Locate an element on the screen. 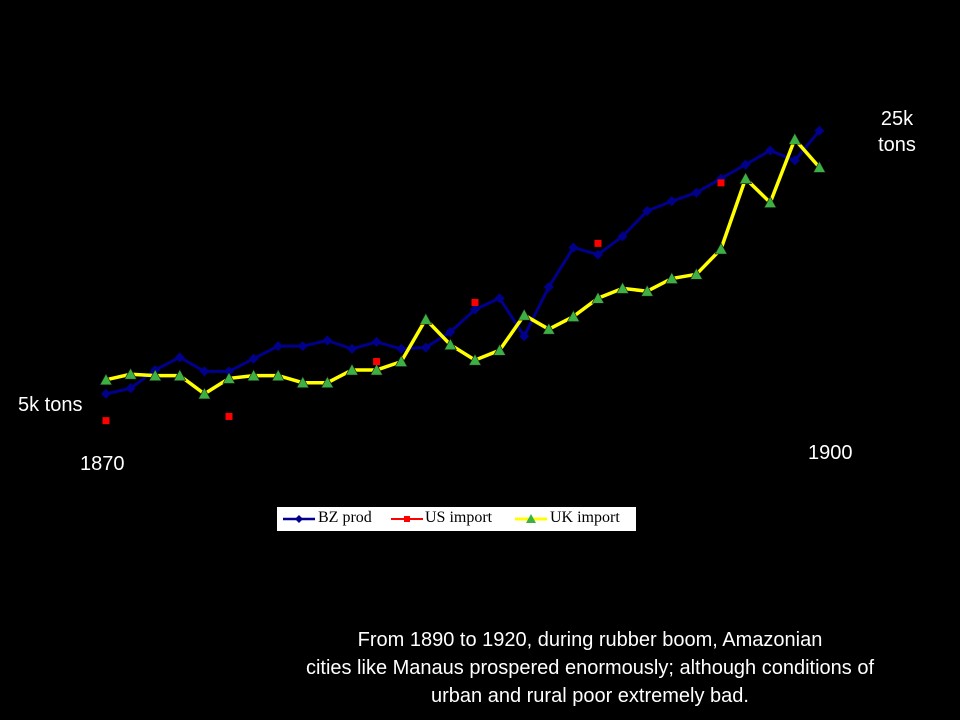 This screenshot has height=720, width=960. legend-marker-us-import is located at coordinates (407, 519).